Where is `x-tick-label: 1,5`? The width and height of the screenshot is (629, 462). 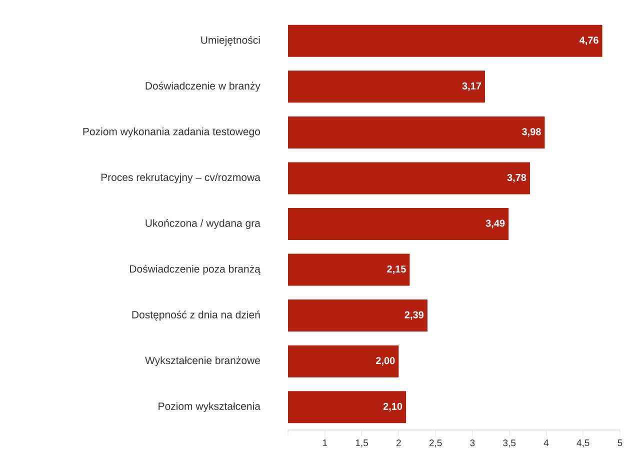
x-tick-label: 1,5 is located at coordinates (362, 444).